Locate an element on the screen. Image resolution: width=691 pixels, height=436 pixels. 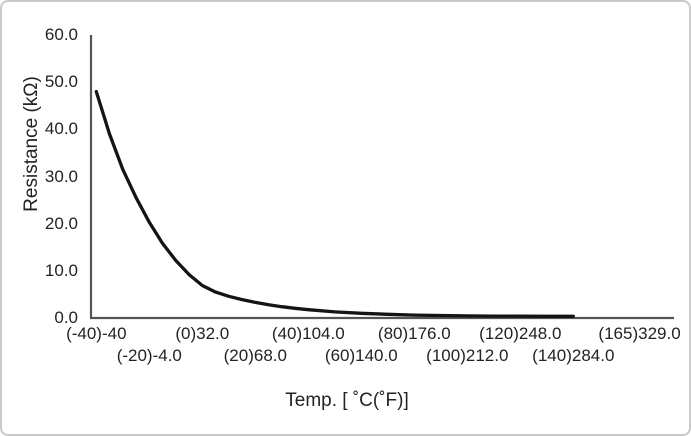
x-tick-label: (-40)-40 is located at coordinates (96, 333).